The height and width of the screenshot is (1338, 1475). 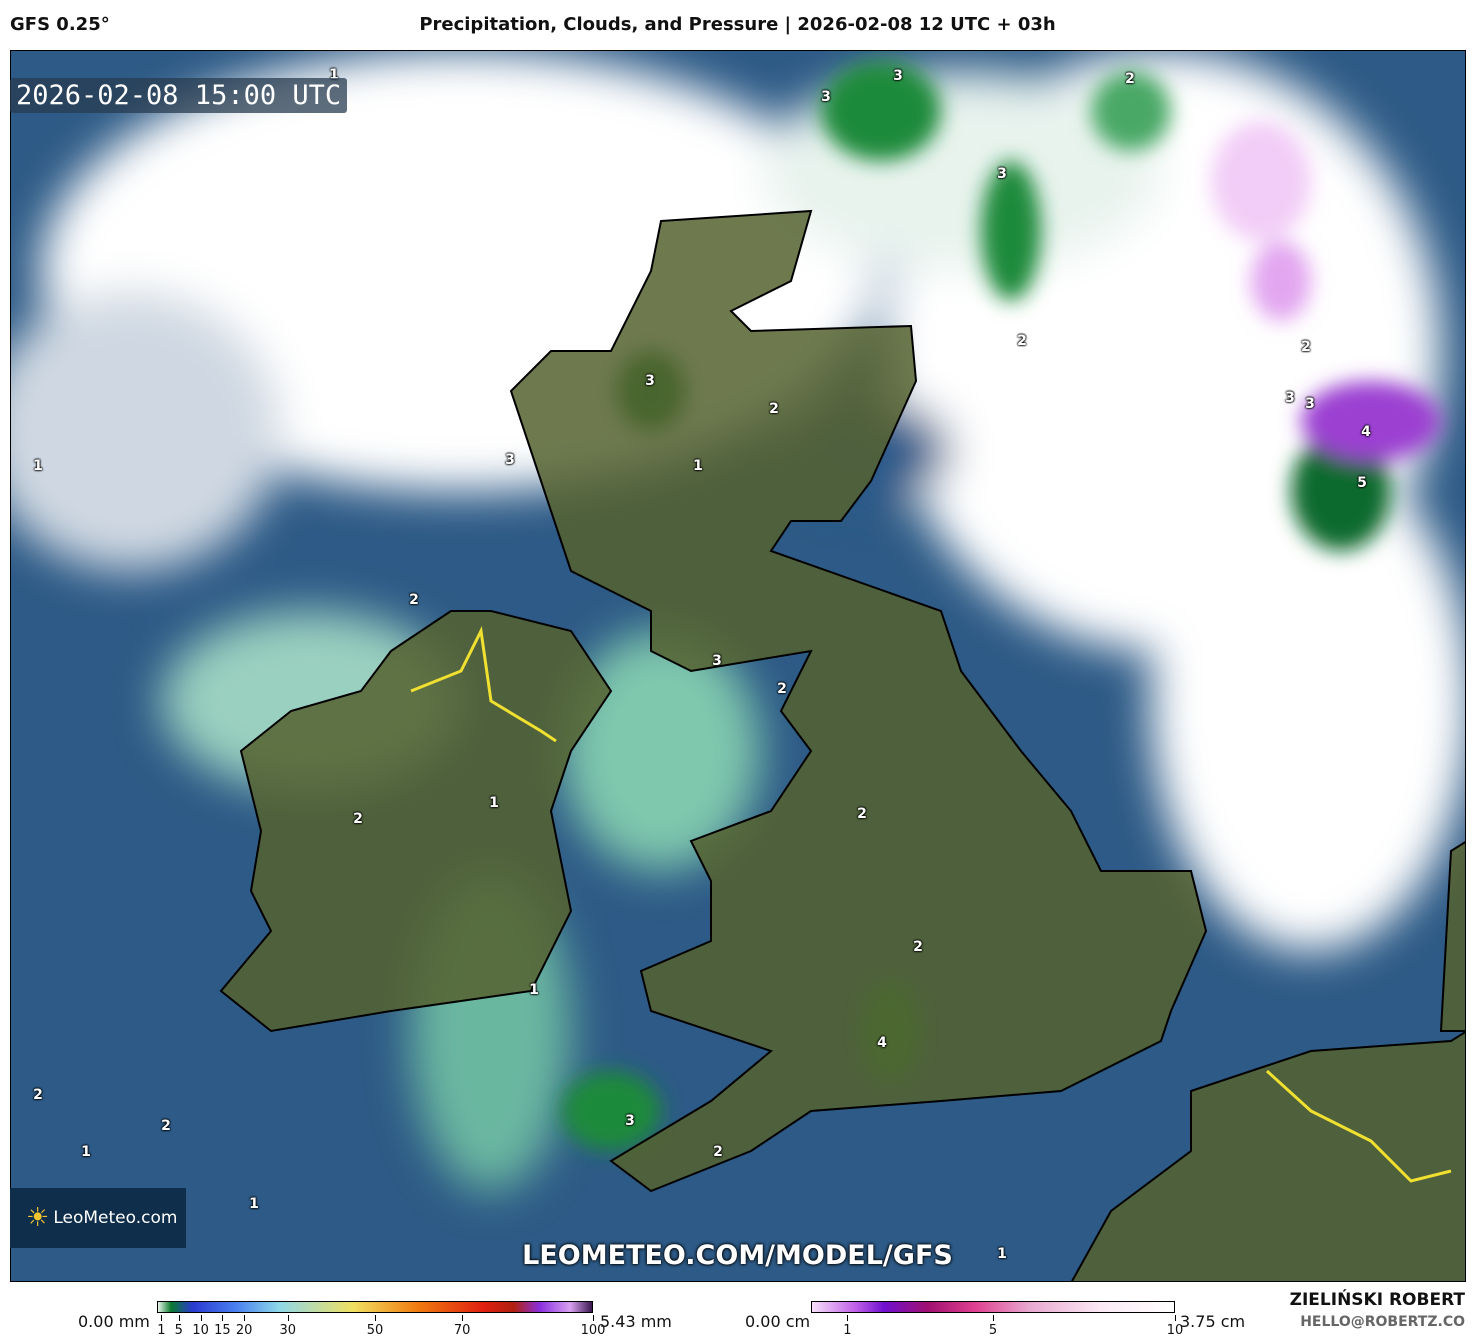 What do you see at coordinates (1377, 1300) in the screenshot?
I see `author-name: ZIELIŃSKI ROBERT` at bounding box center [1377, 1300].